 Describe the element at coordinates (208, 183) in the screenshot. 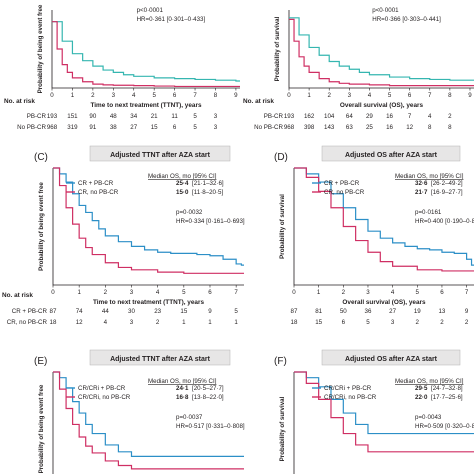

I see `median-ci: [21·1–32·6]` at that location.